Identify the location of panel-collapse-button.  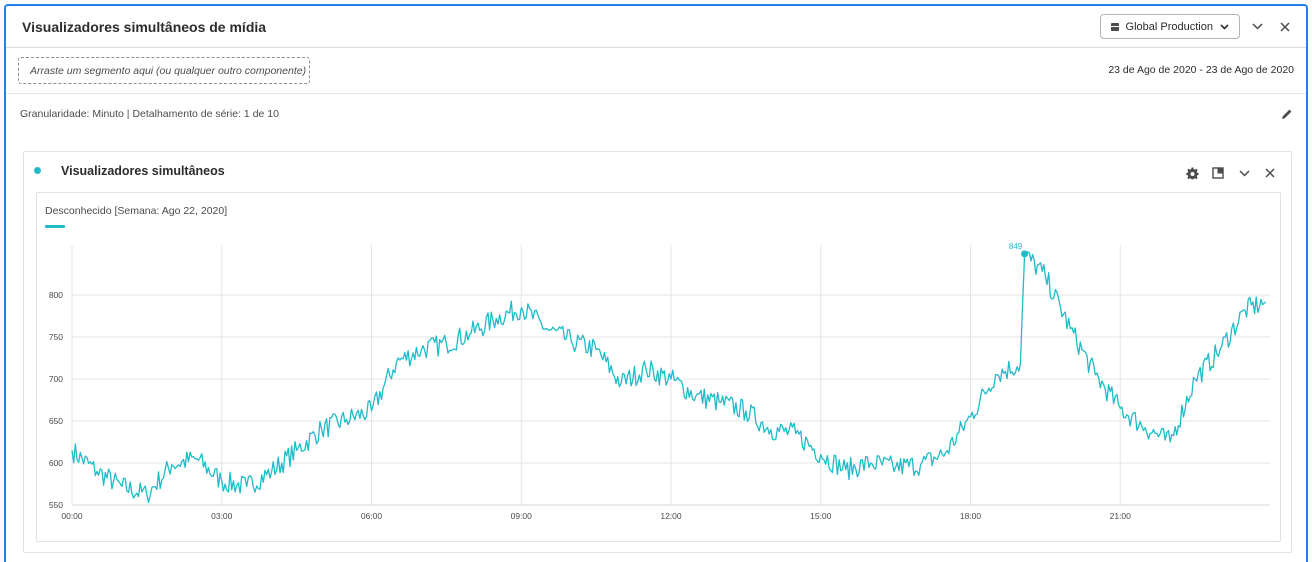
(1257, 27).